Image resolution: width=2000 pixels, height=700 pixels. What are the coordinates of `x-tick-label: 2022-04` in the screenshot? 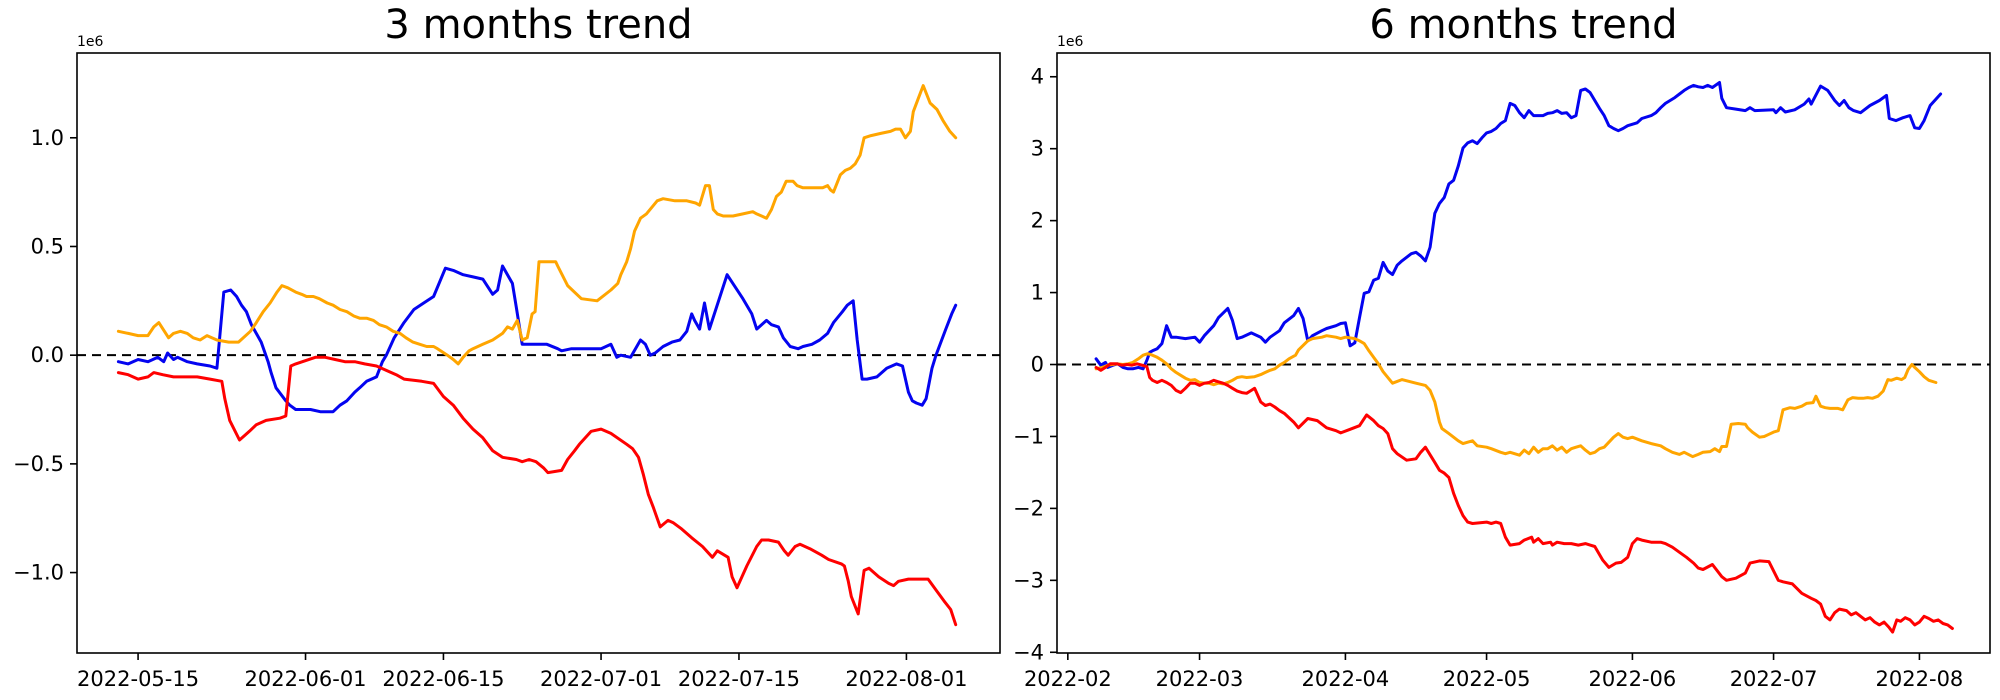 It's located at (1346, 679).